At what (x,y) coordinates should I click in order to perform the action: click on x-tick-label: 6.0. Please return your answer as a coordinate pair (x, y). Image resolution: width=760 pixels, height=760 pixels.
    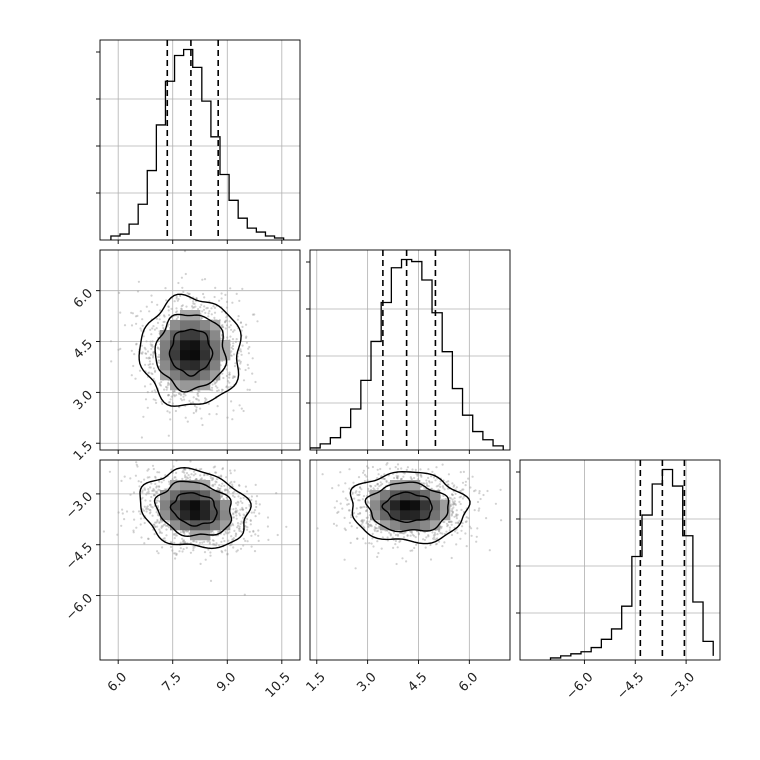
    Looking at the image, I should click on (468, 682).